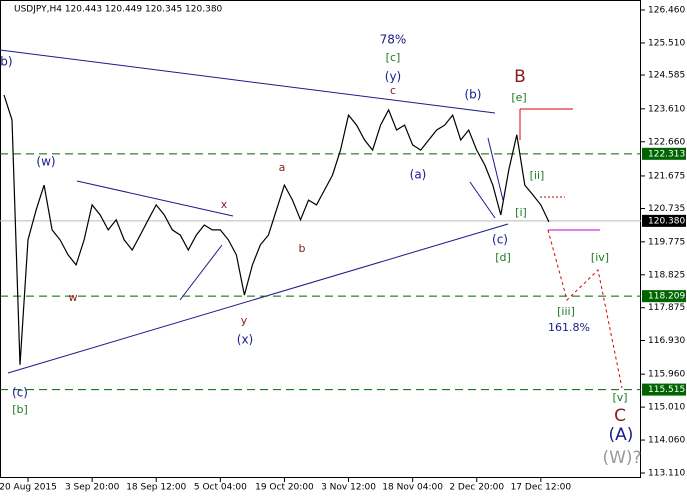 This screenshot has height=496, width=687. I want to click on annotation: (y), so click(393, 77).